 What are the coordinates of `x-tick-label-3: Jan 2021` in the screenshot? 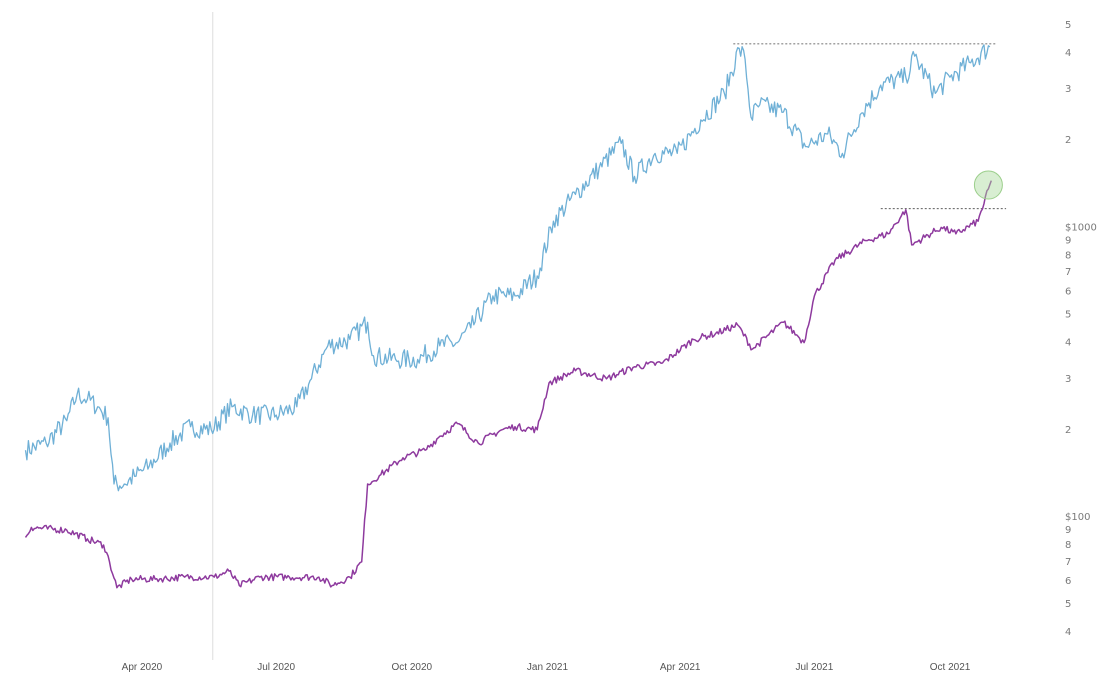 It's located at (548, 667).